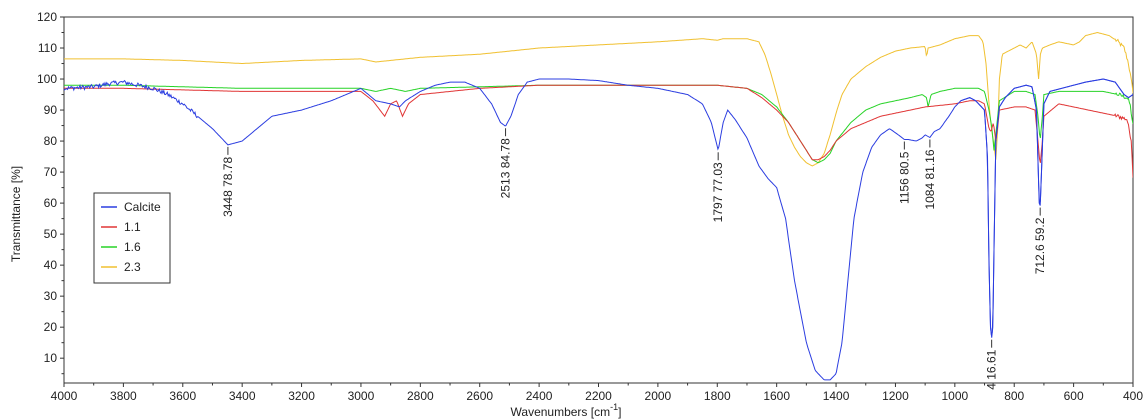 The width and height of the screenshot is (1144, 419). Describe the element at coordinates (619, 412) in the screenshot. I see `x-axis-label-close: ]` at that location.